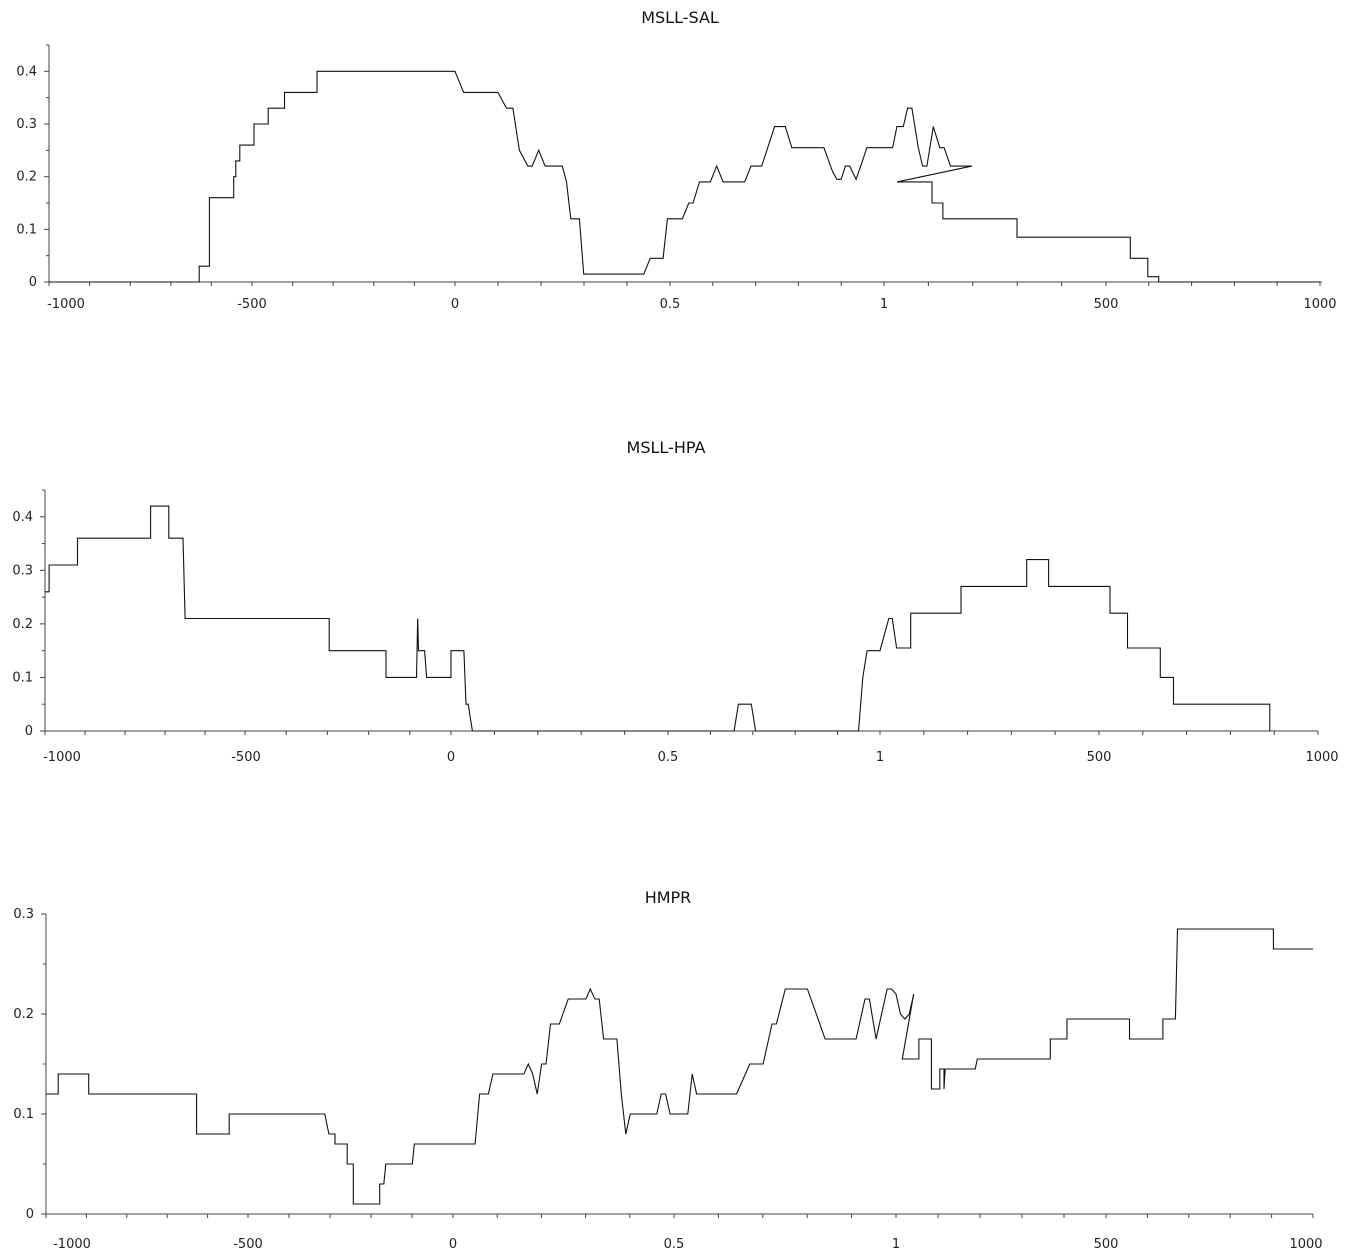 Image resolution: width=1349 pixels, height=1251 pixels. What do you see at coordinates (680, 17) in the screenshot?
I see `chart-title: MSLL-SAL` at bounding box center [680, 17].